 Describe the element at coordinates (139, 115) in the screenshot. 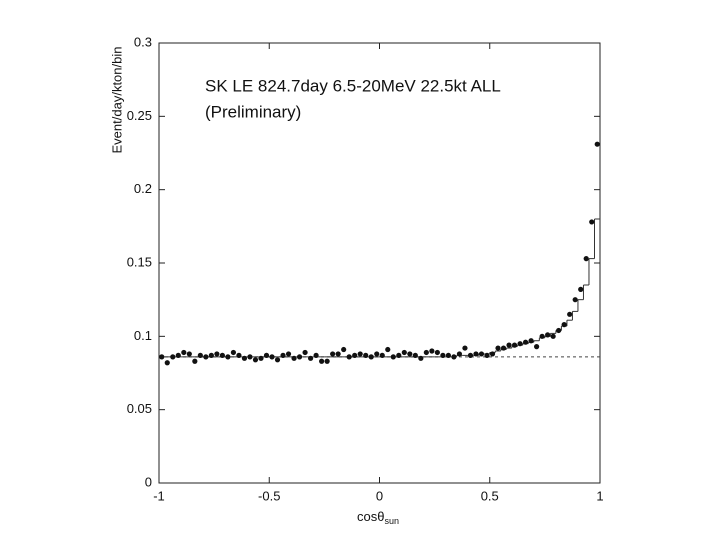

I see `y-tick-label: 0.25` at that location.